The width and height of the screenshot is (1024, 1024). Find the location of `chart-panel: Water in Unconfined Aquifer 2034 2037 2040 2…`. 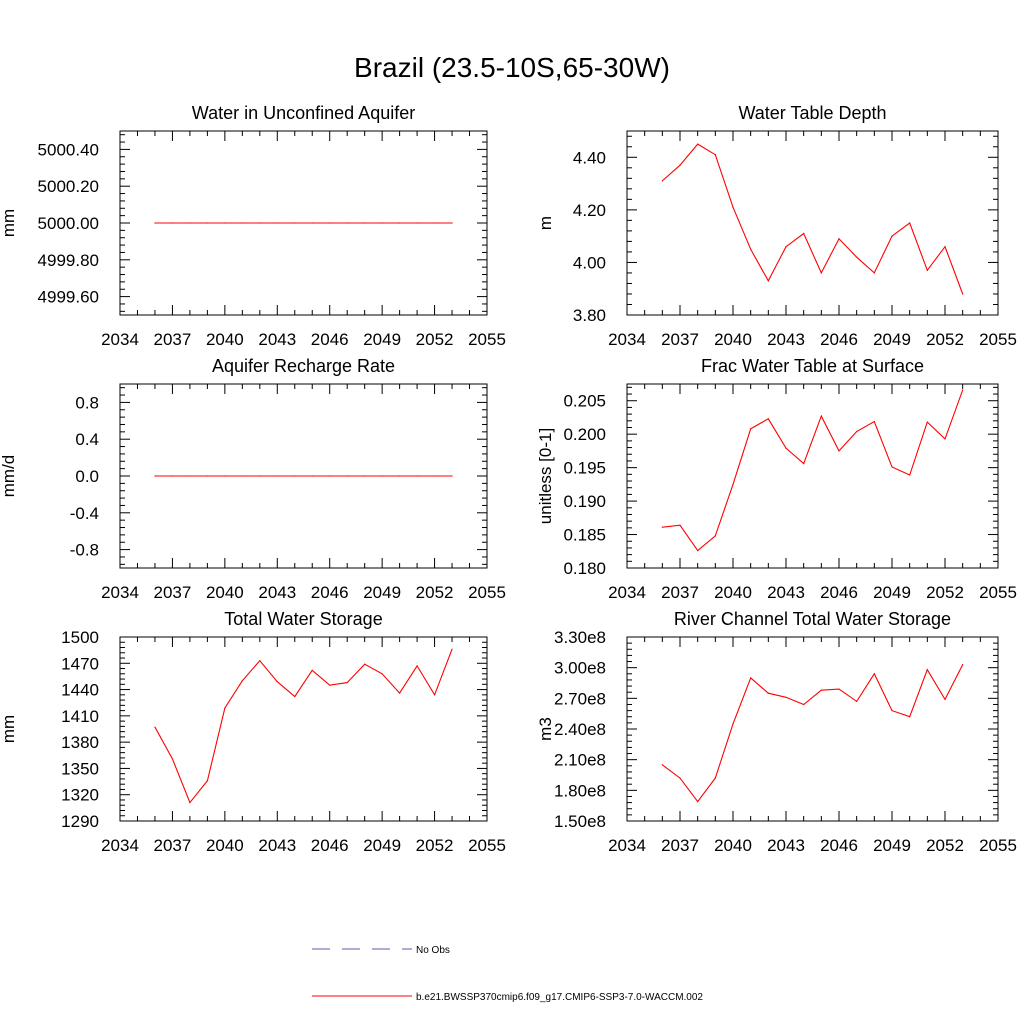

chart-panel: Water in Unconfined Aquifer 2034 2037 2040 2… is located at coordinates (253, 226).